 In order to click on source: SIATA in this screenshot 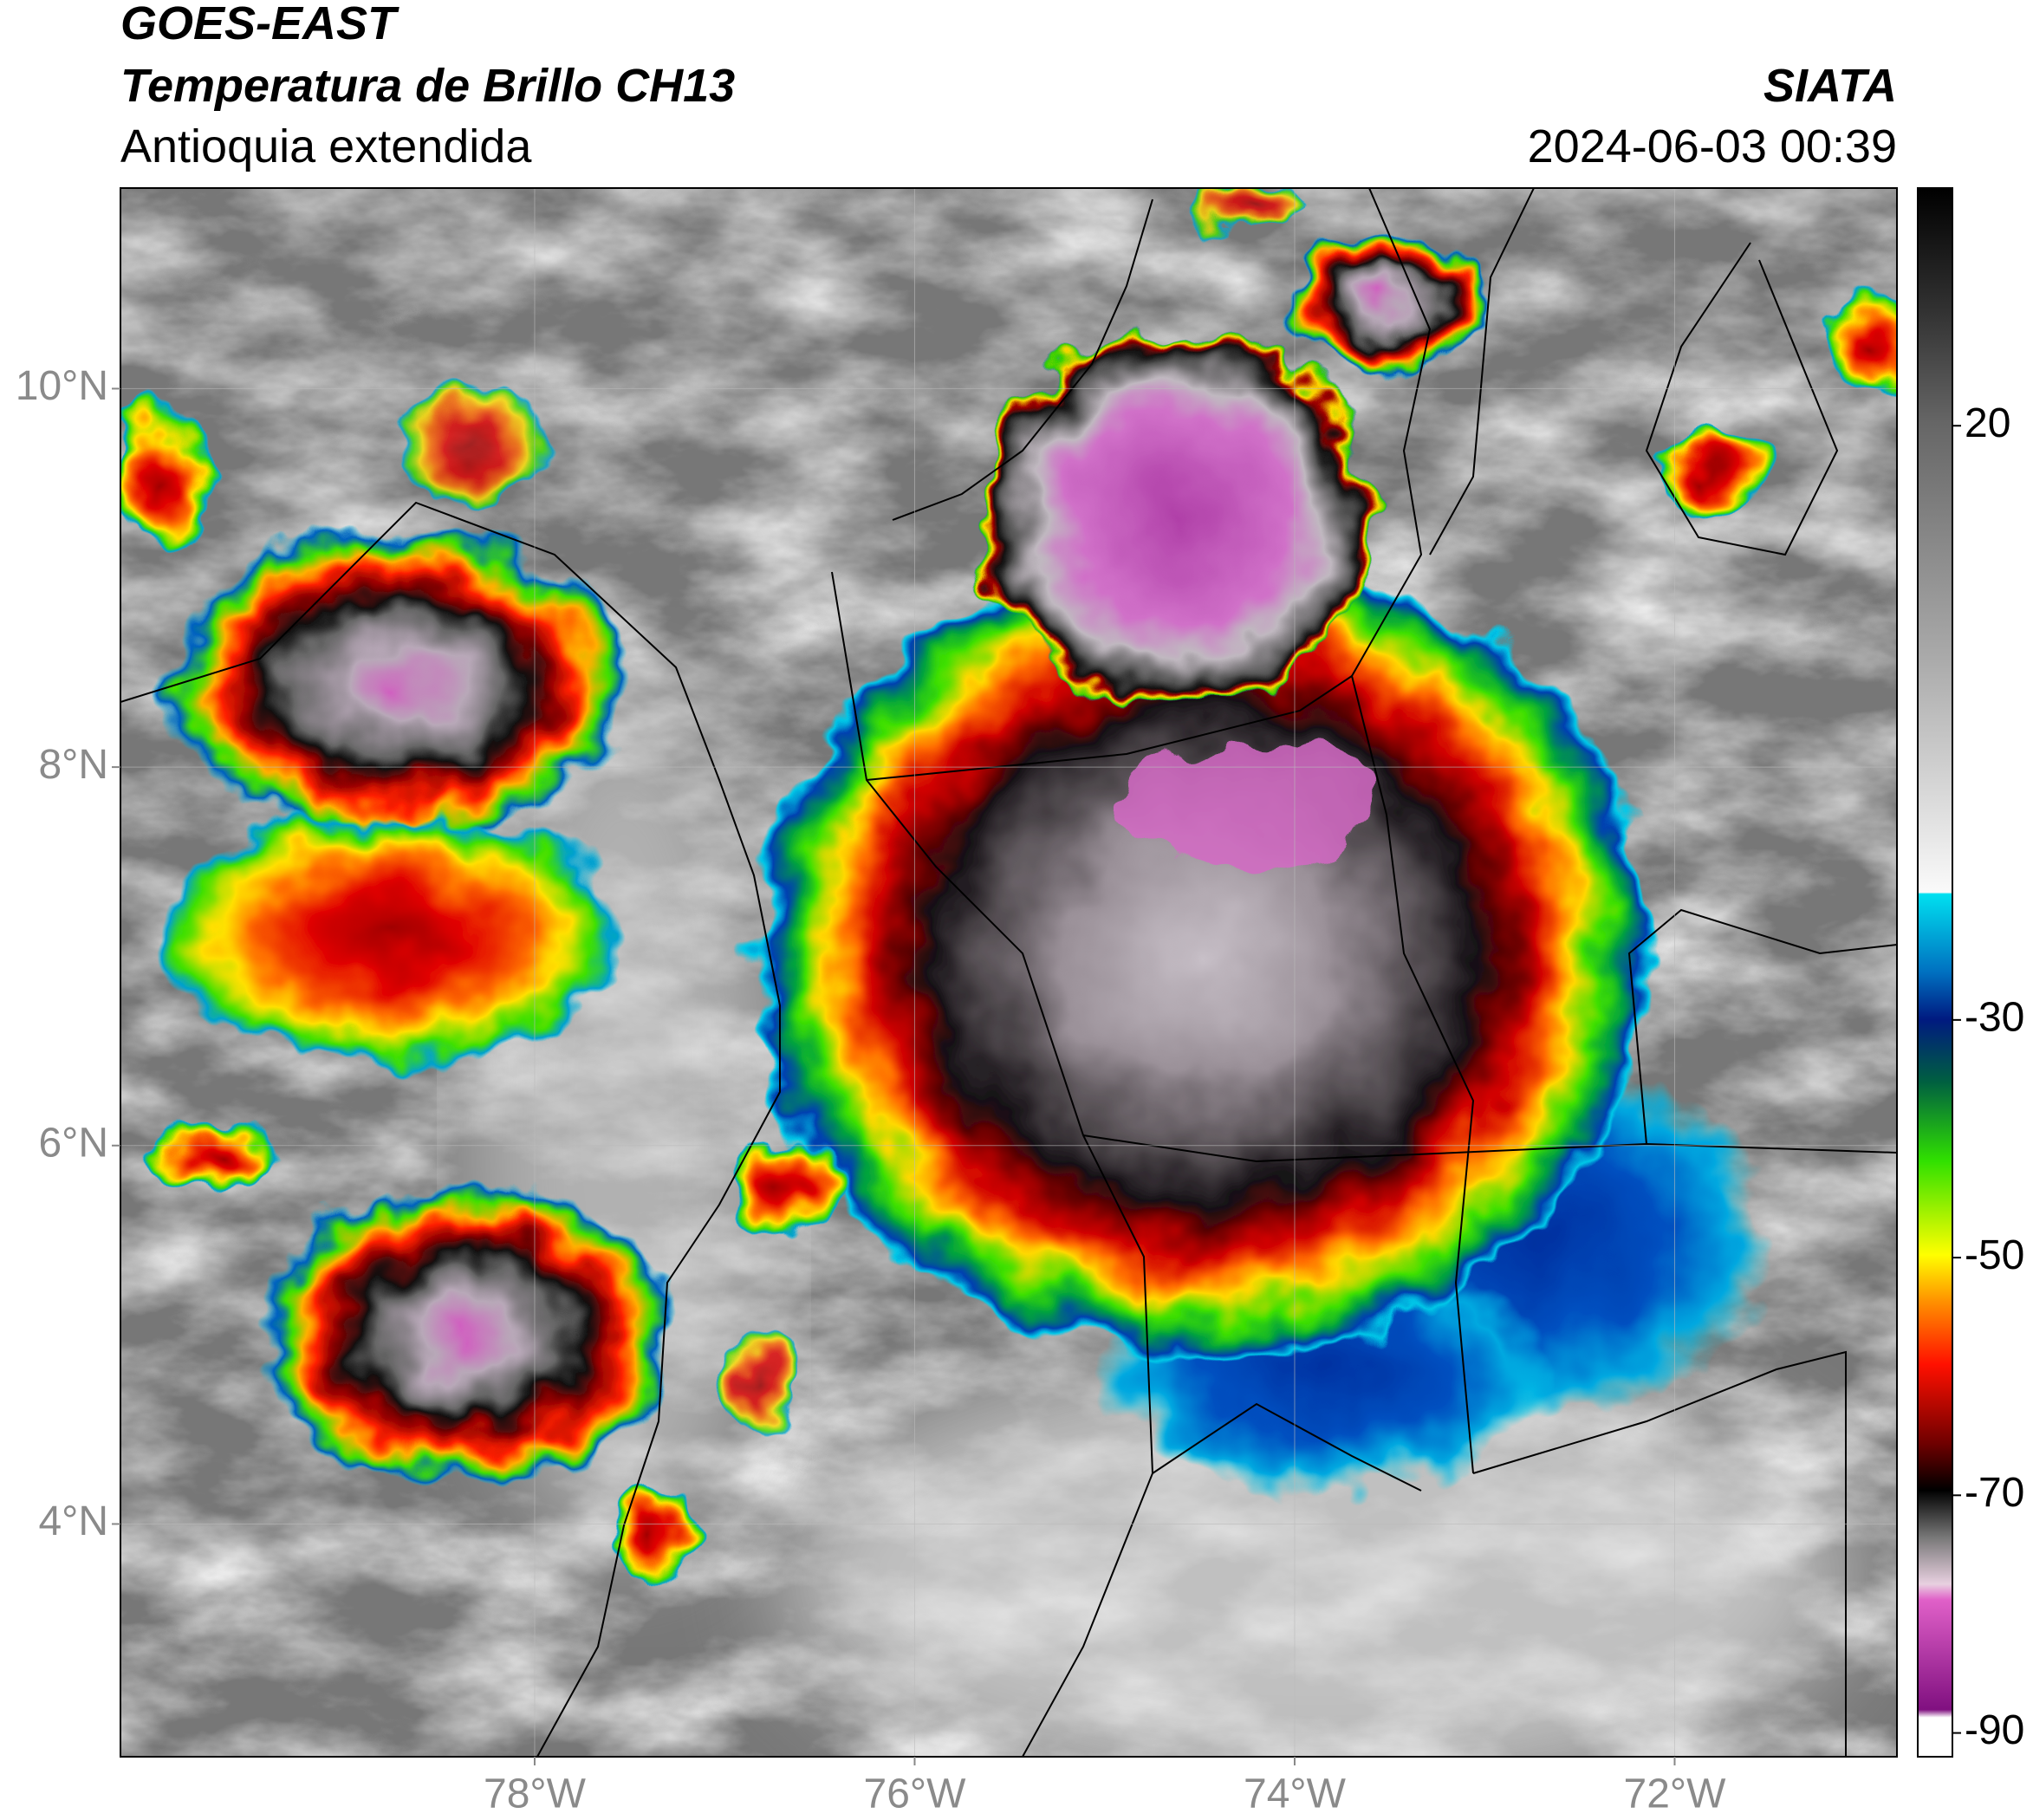, I will do `click(1830, 86)`.